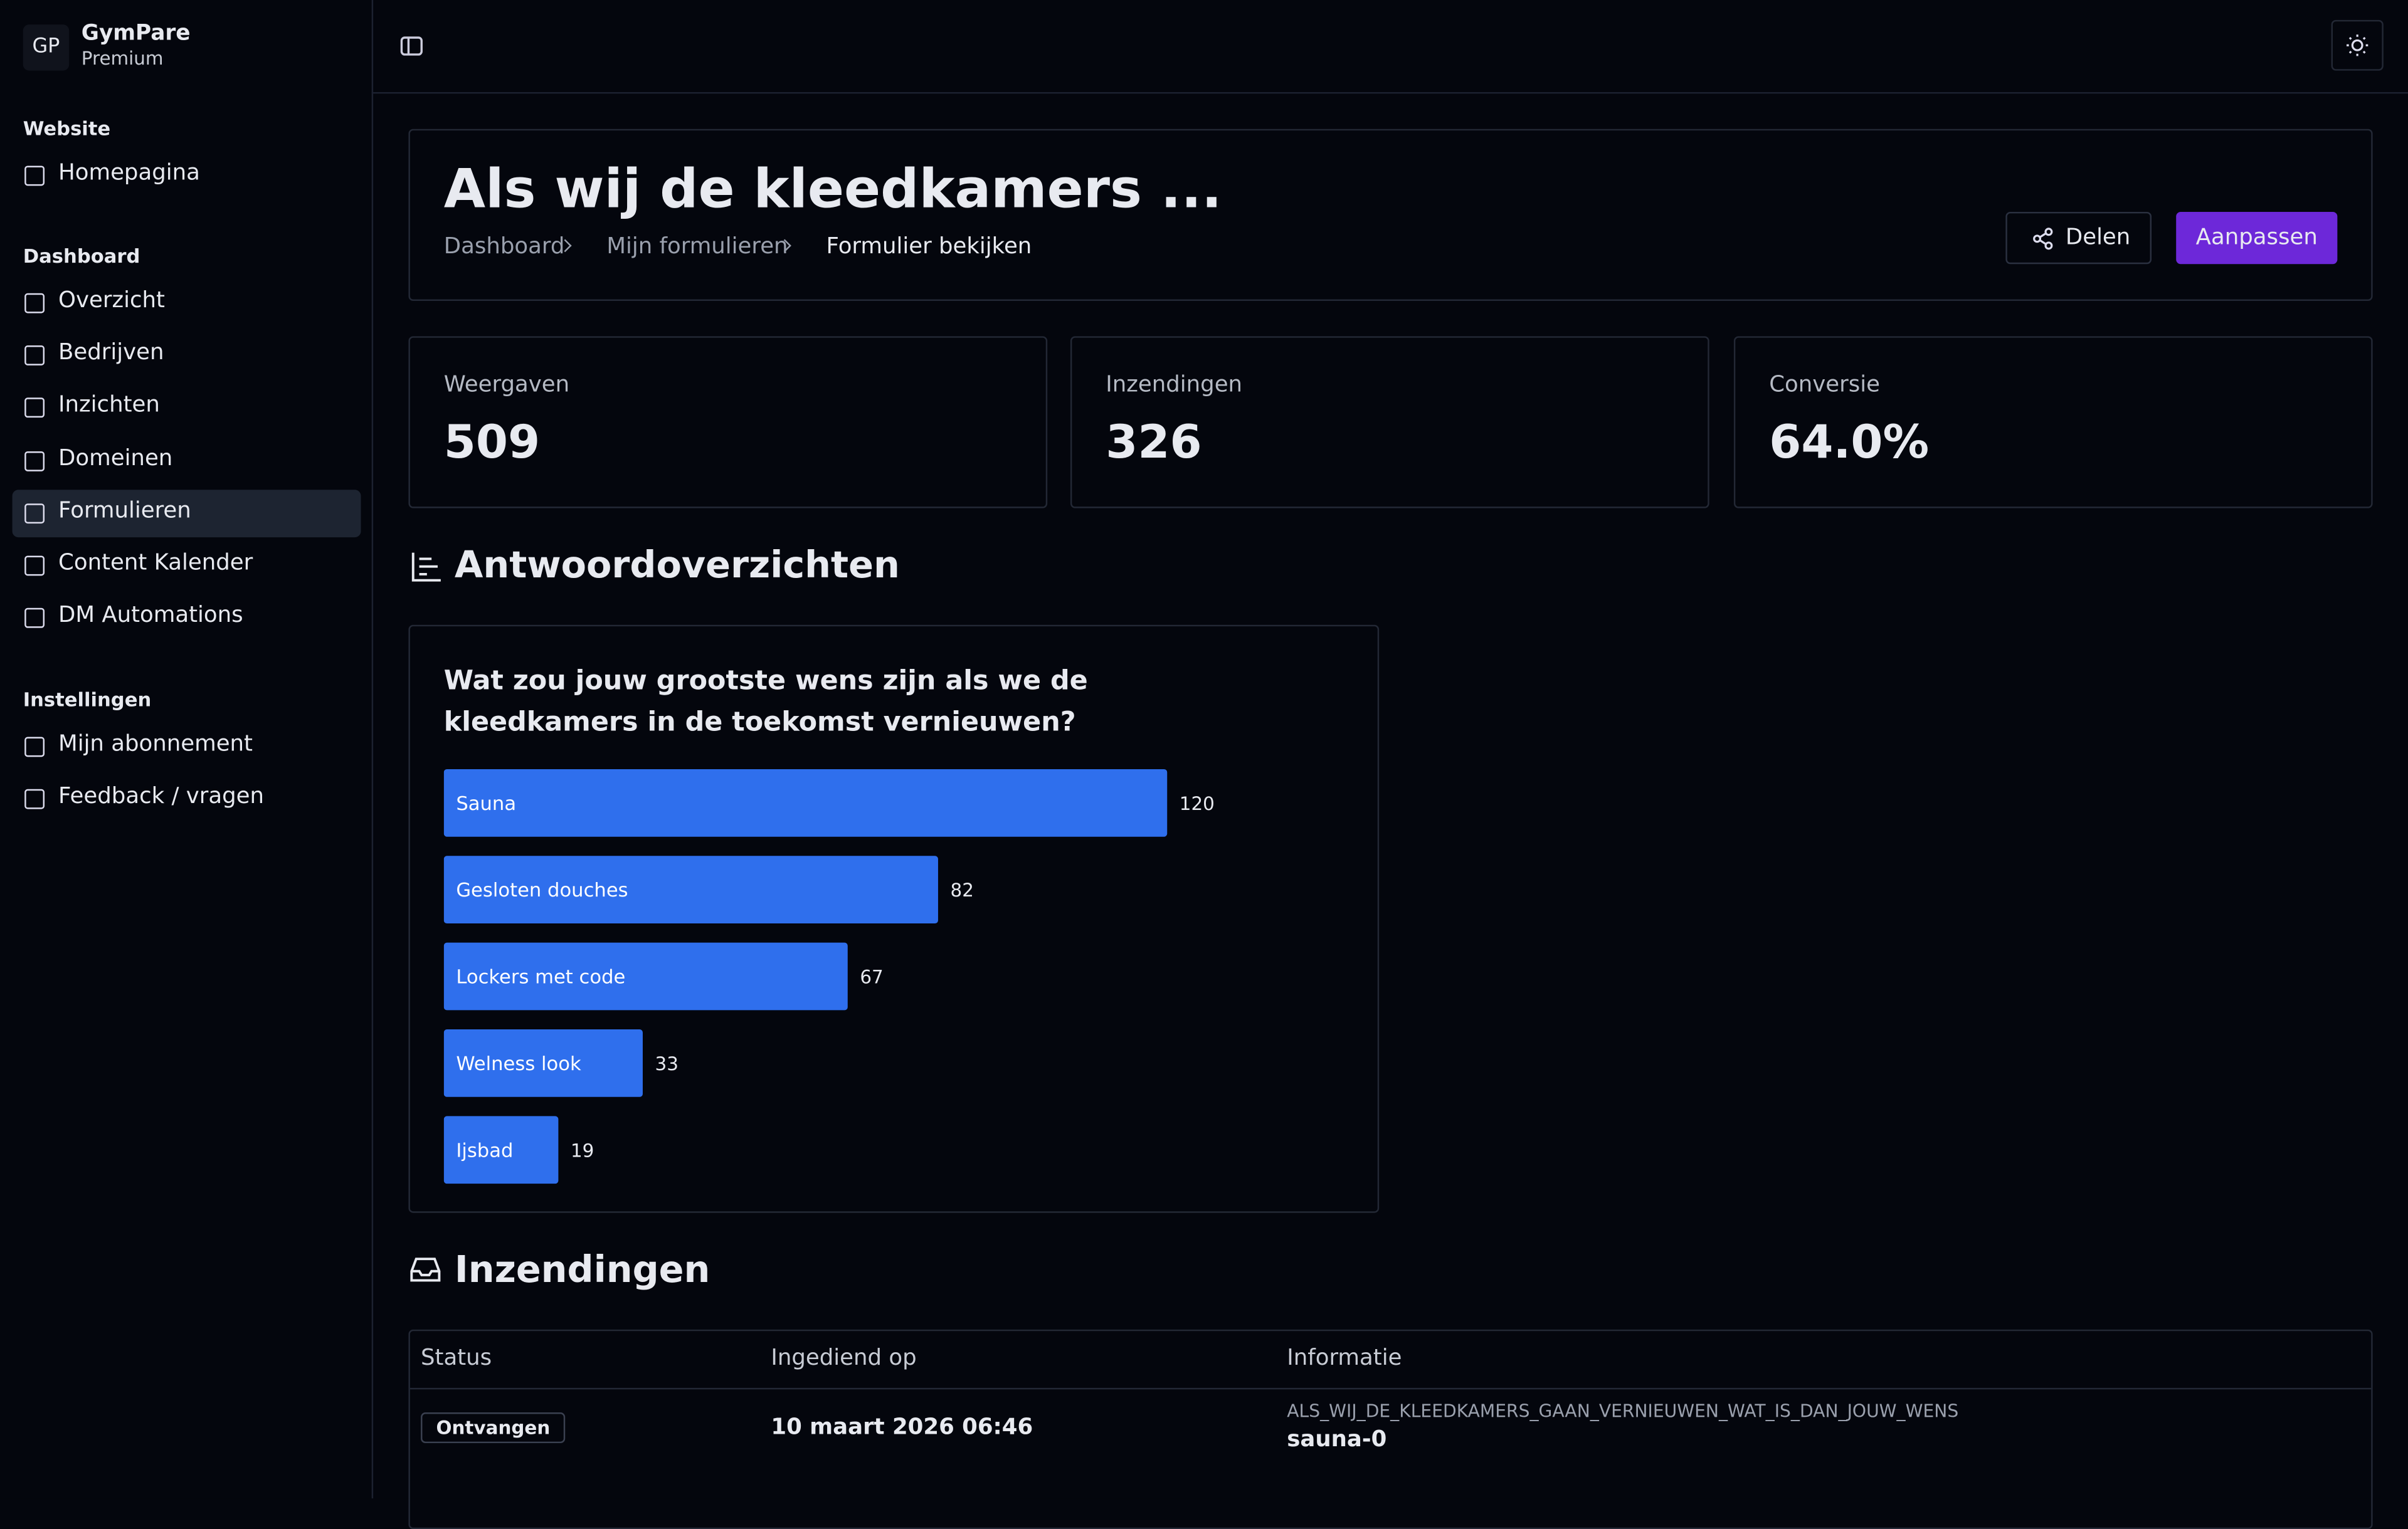 Image resolution: width=2408 pixels, height=1529 pixels. What do you see at coordinates (518, 1064) in the screenshot?
I see `bar-label: Welness look` at bounding box center [518, 1064].